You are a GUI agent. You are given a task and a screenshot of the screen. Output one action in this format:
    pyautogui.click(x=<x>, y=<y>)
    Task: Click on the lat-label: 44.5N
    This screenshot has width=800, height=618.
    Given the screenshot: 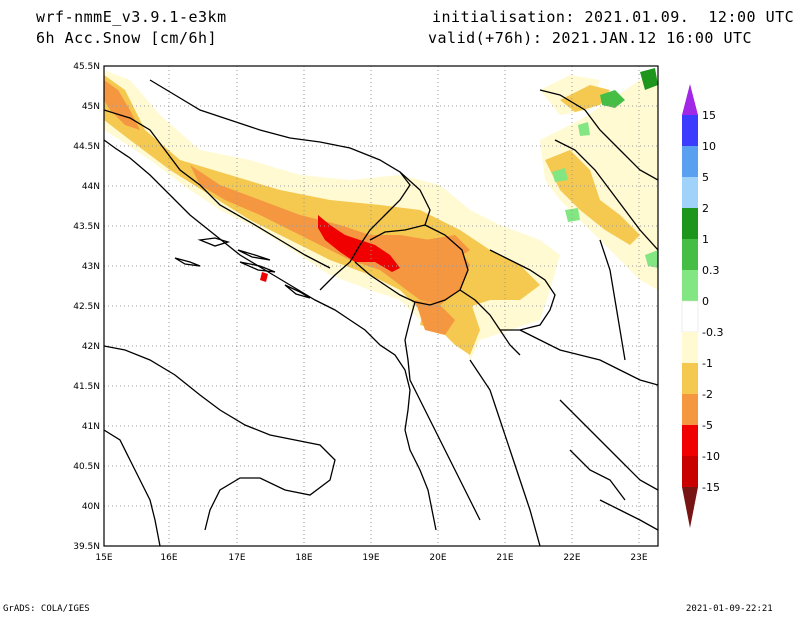 What is the action you would take?
    pyautogui.click(x=86, y=147)
    